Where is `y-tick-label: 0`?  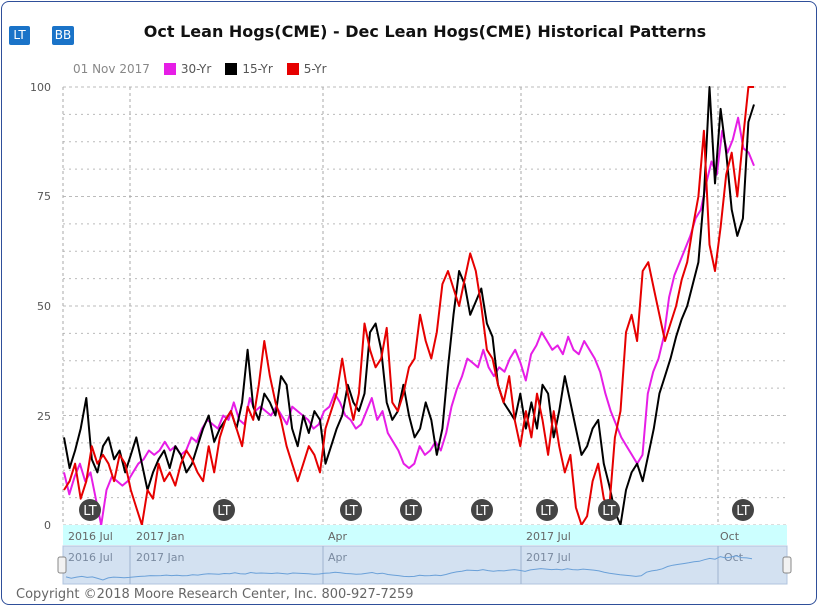 y-tick-label: 0 is located at coordinates (47, 525).